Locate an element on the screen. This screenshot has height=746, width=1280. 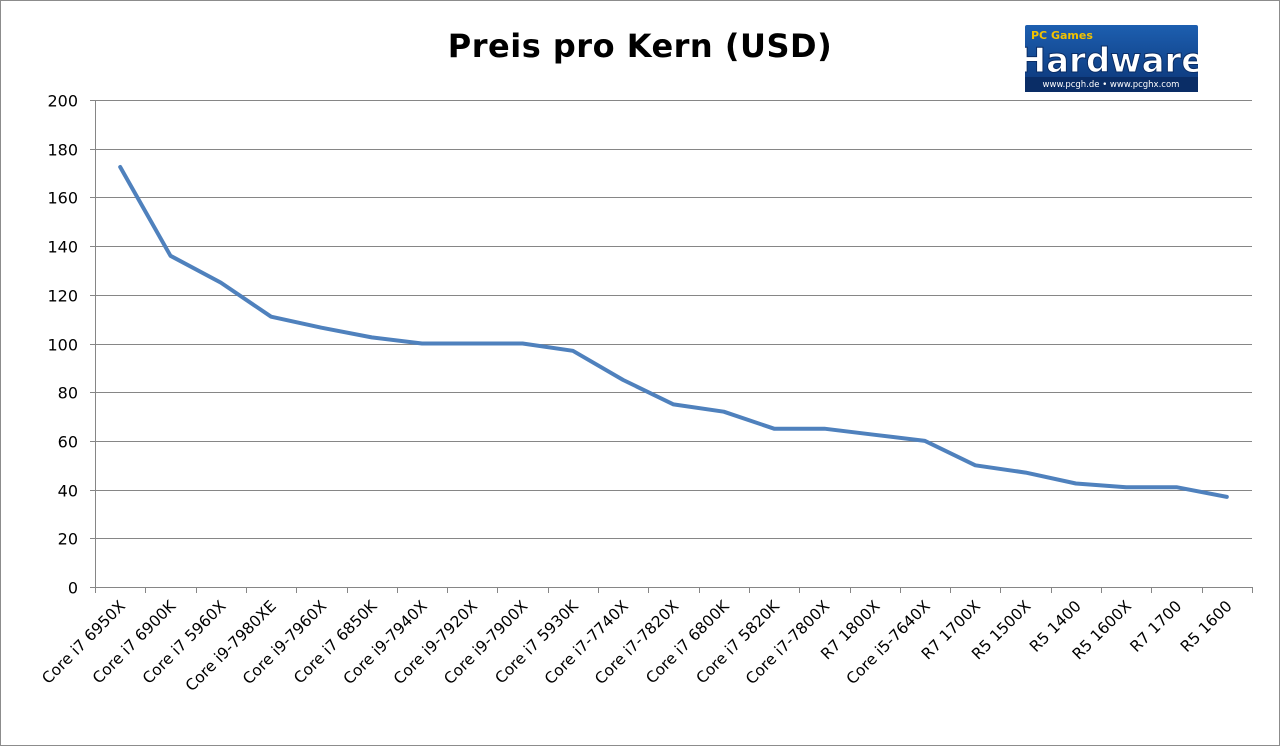
y-tick-label: 200 is located at coordinates (62, 101).